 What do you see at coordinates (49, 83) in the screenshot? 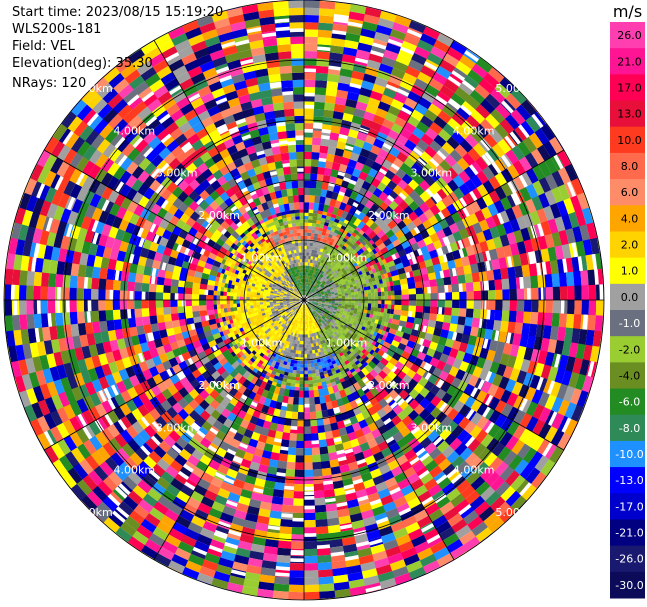
I see `nrays-label: NRays: 120` at bounding box center [49, 83].